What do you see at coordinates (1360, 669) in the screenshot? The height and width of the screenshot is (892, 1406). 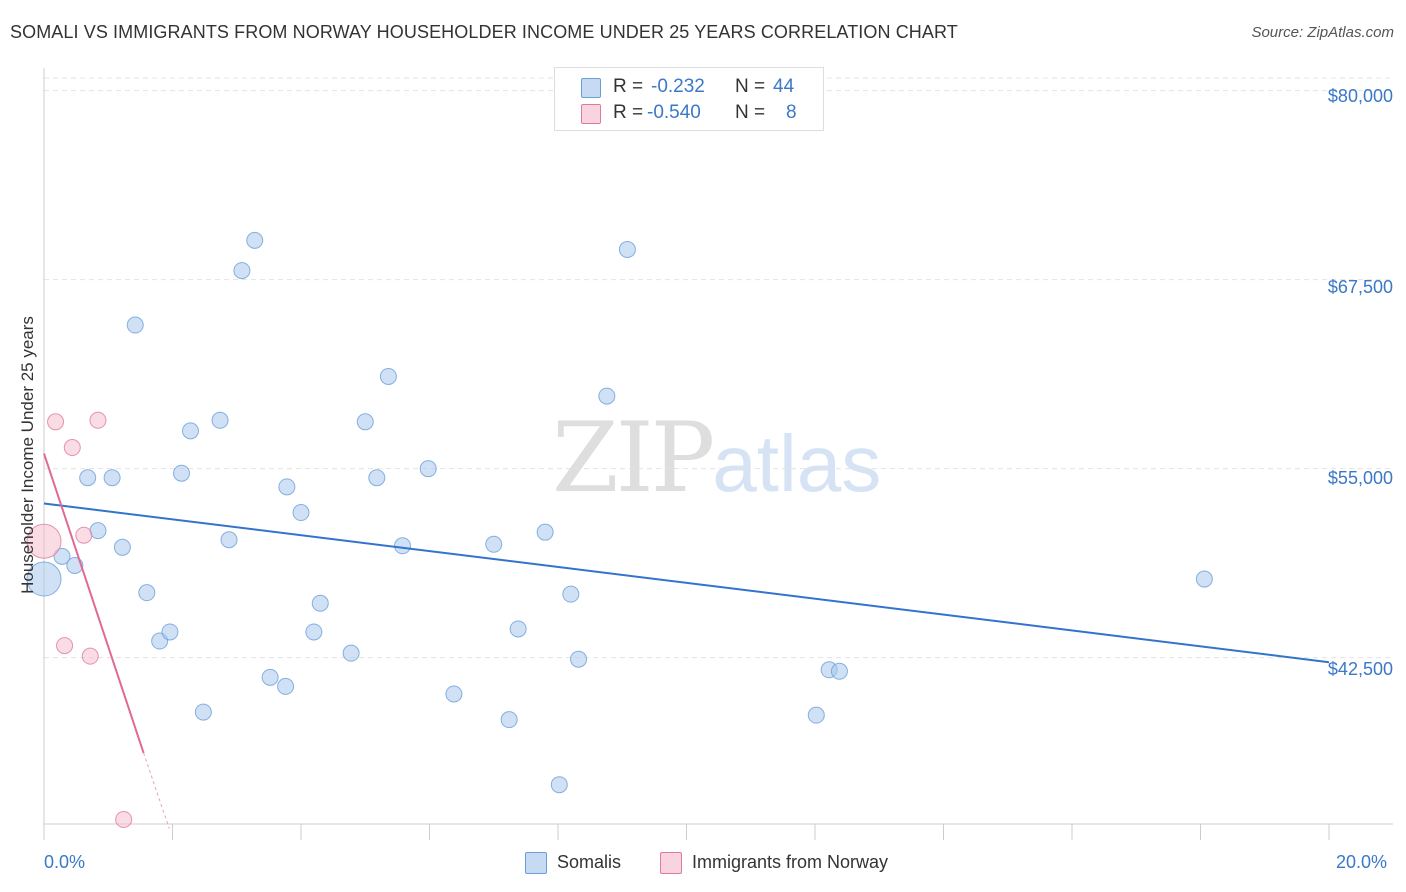 I see `y-tick-label: $42,500` at bounding box center [1360, 669].